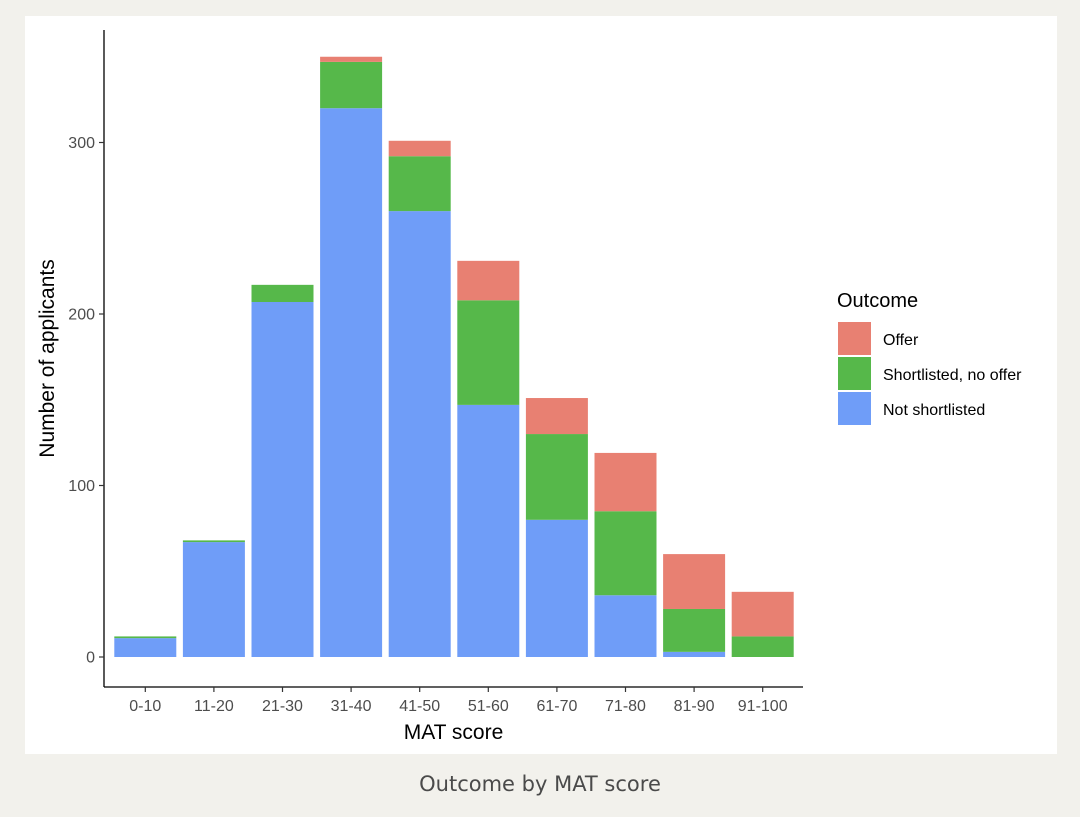  What do you see at coordinates (901, 340) in the screenshot?
I see `legend-label-offer: Offer` at bounding box center [901, 340].